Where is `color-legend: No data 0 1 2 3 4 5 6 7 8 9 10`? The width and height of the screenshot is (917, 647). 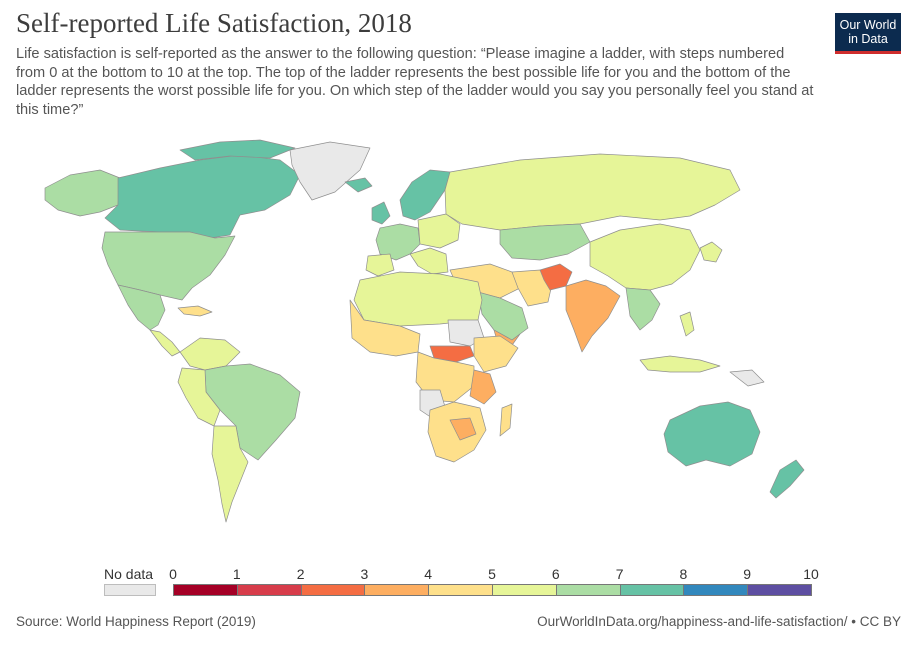 color-legend: No data 0 1 2 3 4 5 6 7 8 9 10 is located at coordinates (465, 582).